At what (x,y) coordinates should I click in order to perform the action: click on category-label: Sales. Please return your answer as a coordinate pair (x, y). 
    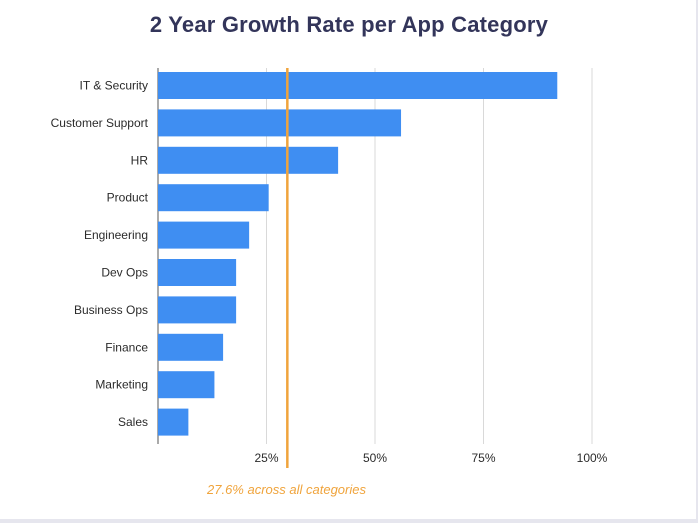
    Looking at the image, I should click on (133, 422).